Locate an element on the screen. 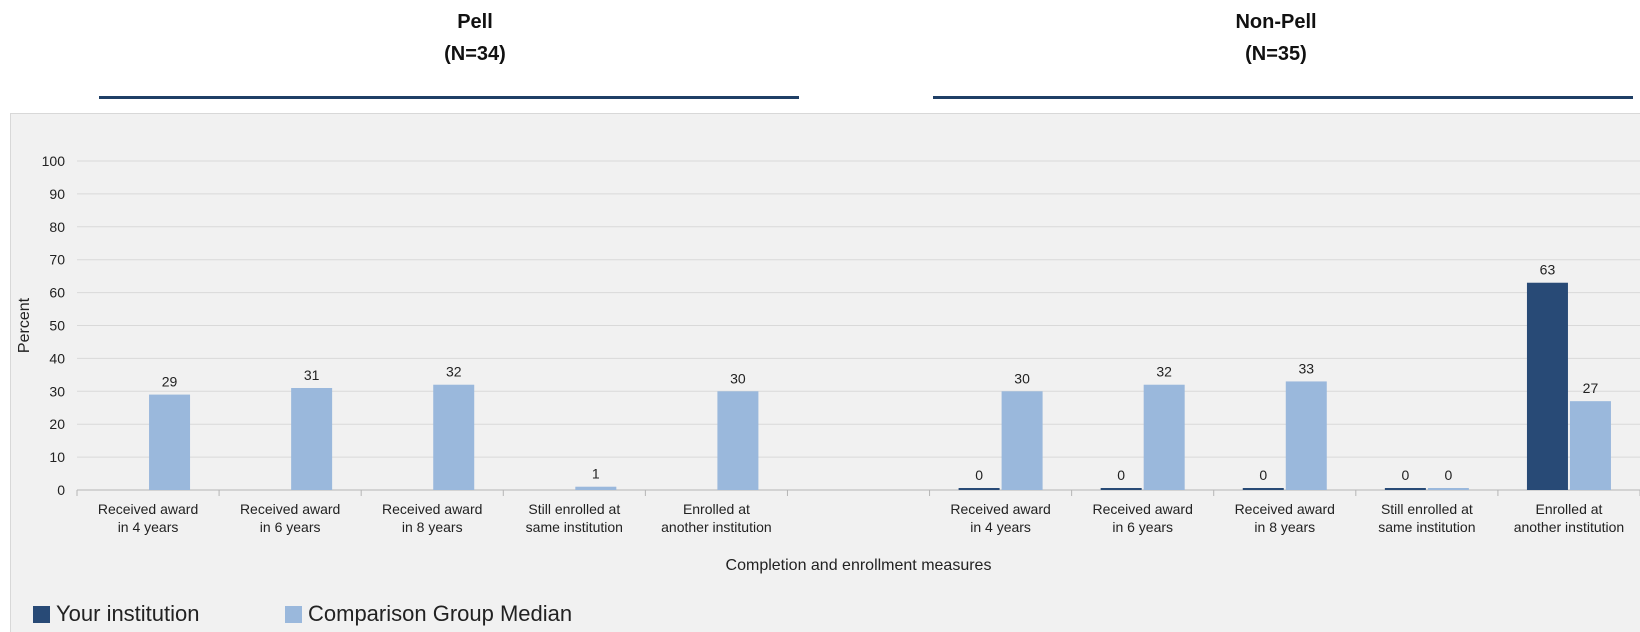 This screenshot has width=1640, height=632. y-tick-label: 80 is located at coordinates (57, 227).